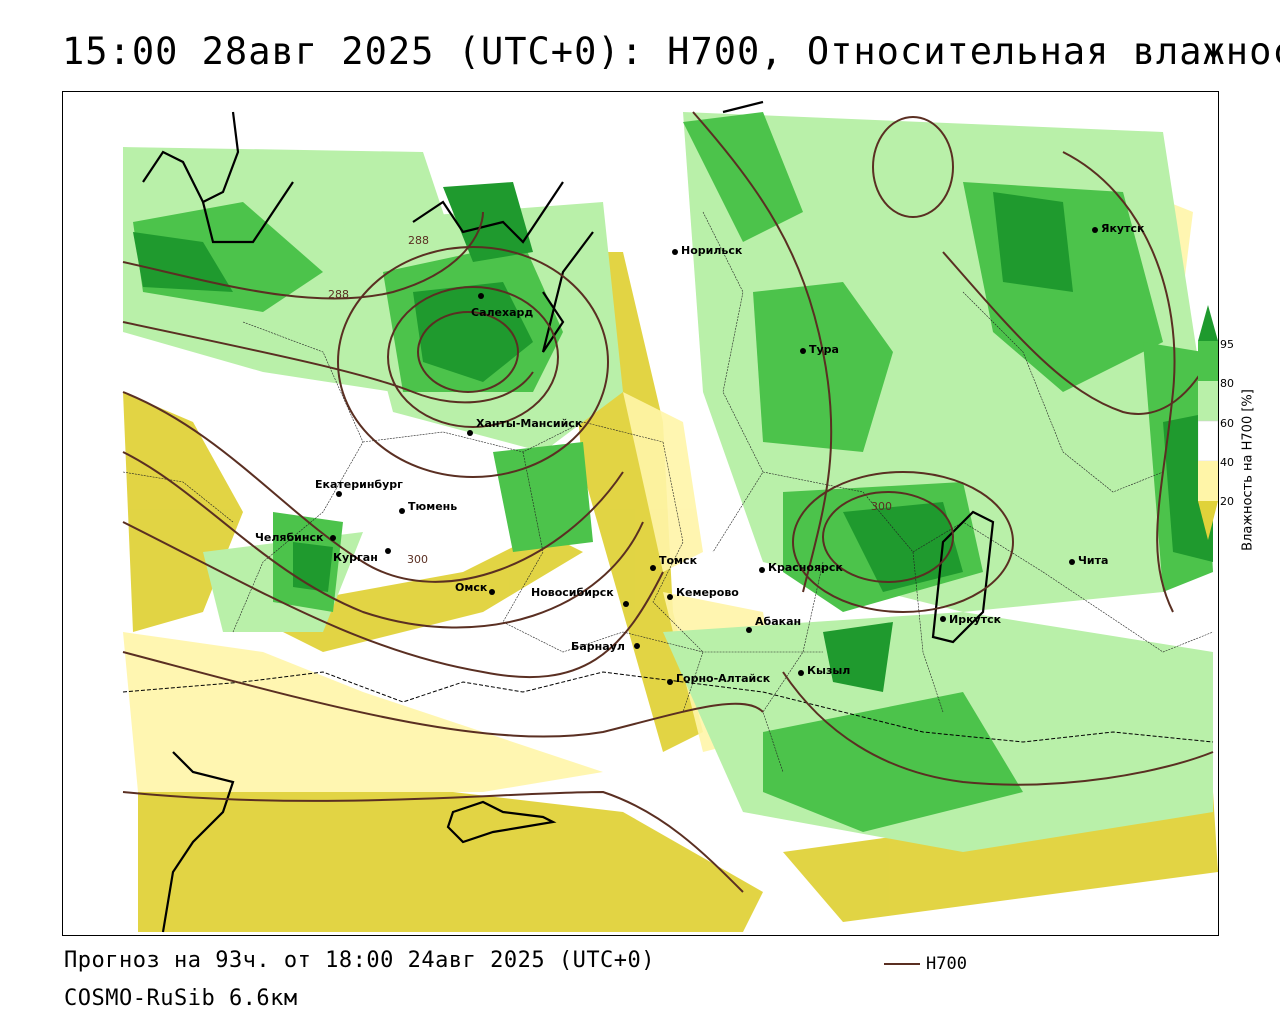  I want to click on legend-title-wrap: Влажность на H700 [%], so click(1251, 470).